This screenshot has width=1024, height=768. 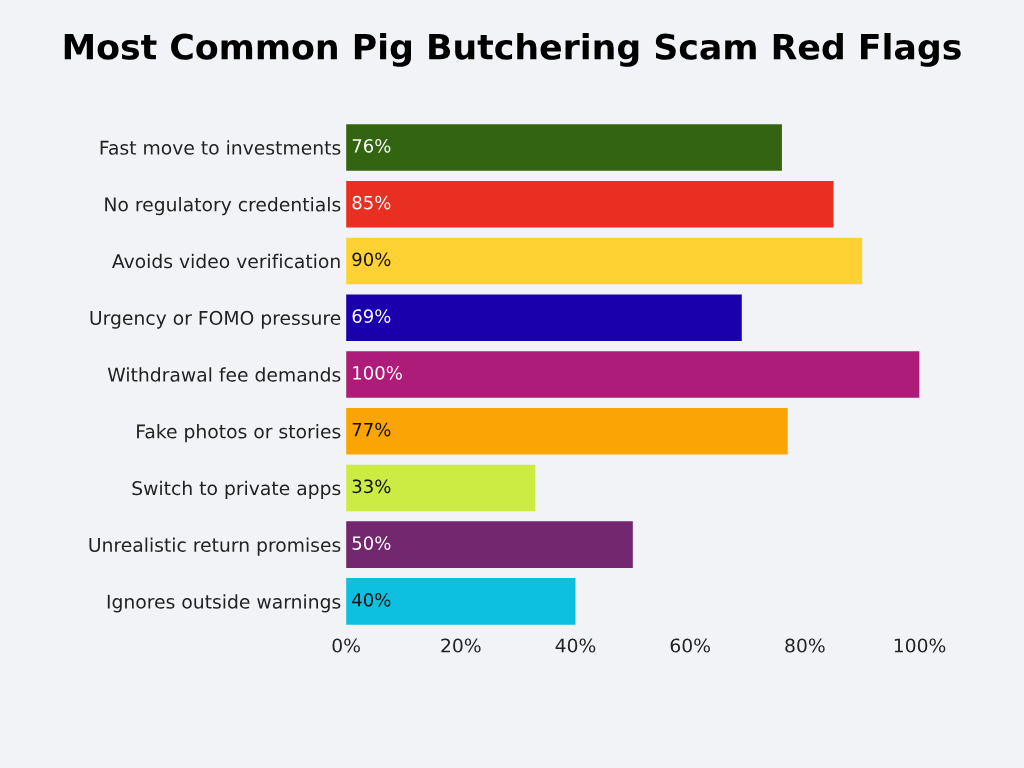 I want to click on data-label: 69%, so click(x=371, y=316).